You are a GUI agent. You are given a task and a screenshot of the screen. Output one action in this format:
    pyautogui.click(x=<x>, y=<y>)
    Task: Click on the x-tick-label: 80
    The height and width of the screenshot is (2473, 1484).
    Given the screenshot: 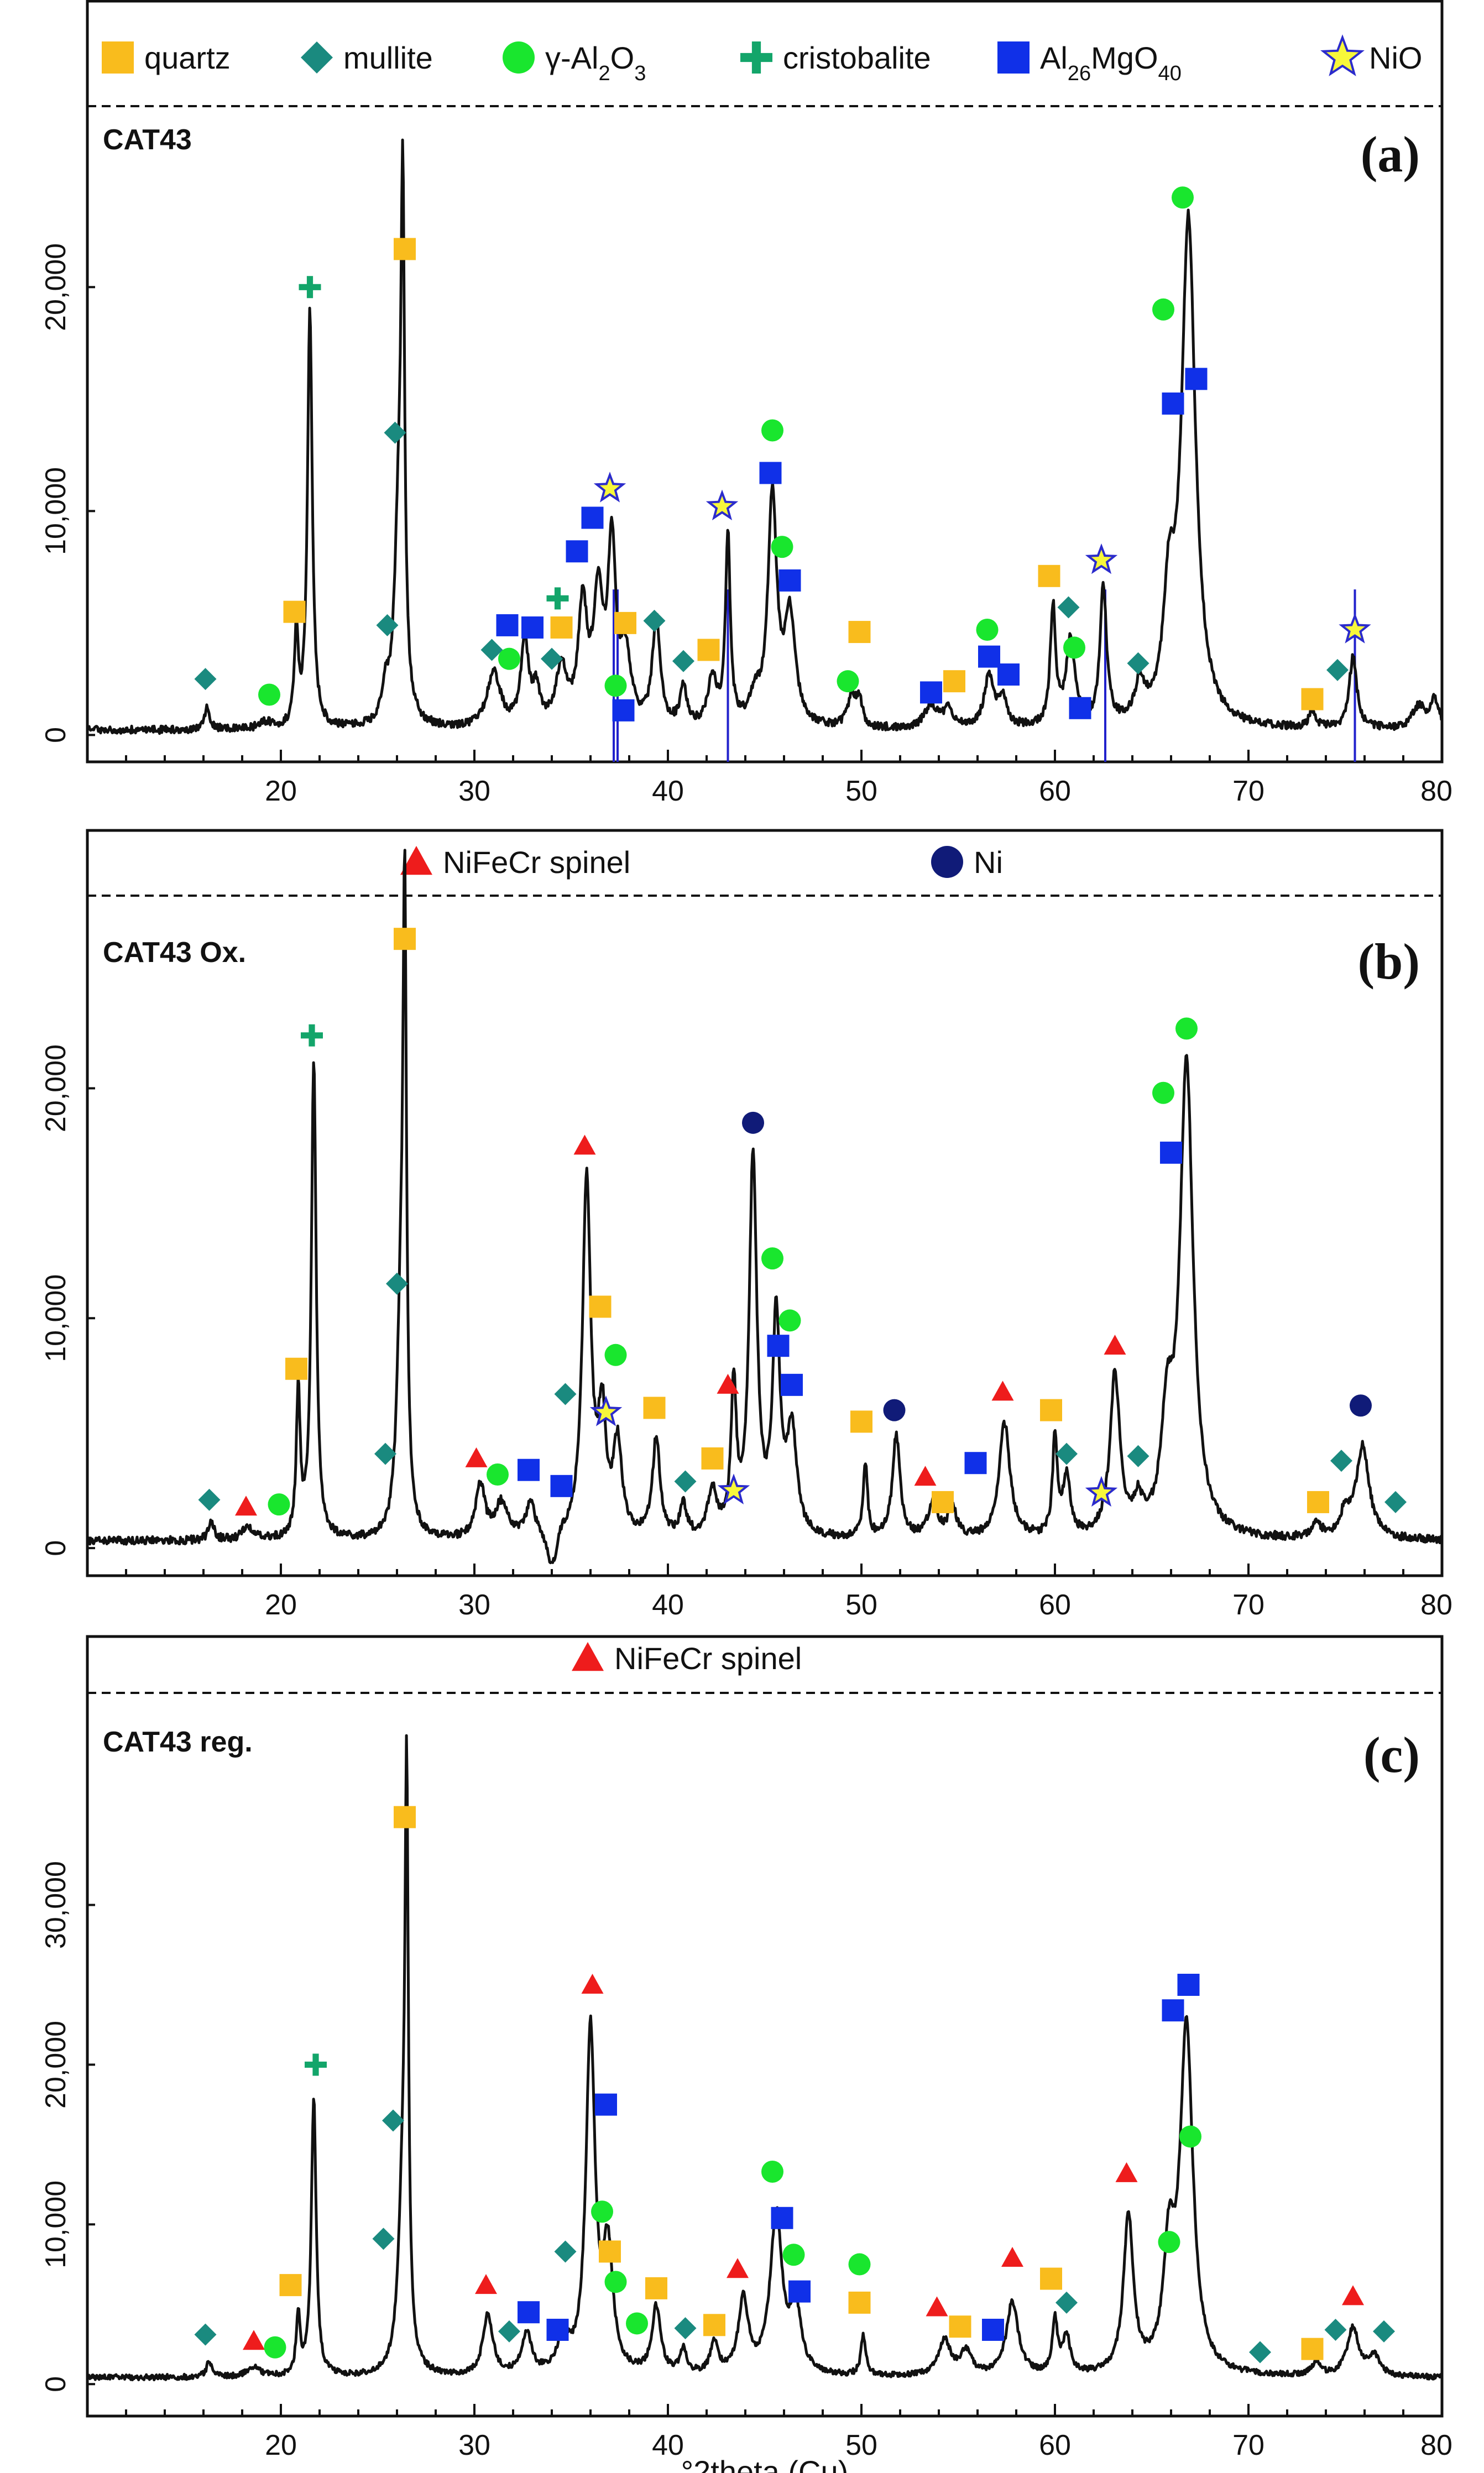 What is the action you would take?
    pyautogui.click(x=1436, y=2445)
    